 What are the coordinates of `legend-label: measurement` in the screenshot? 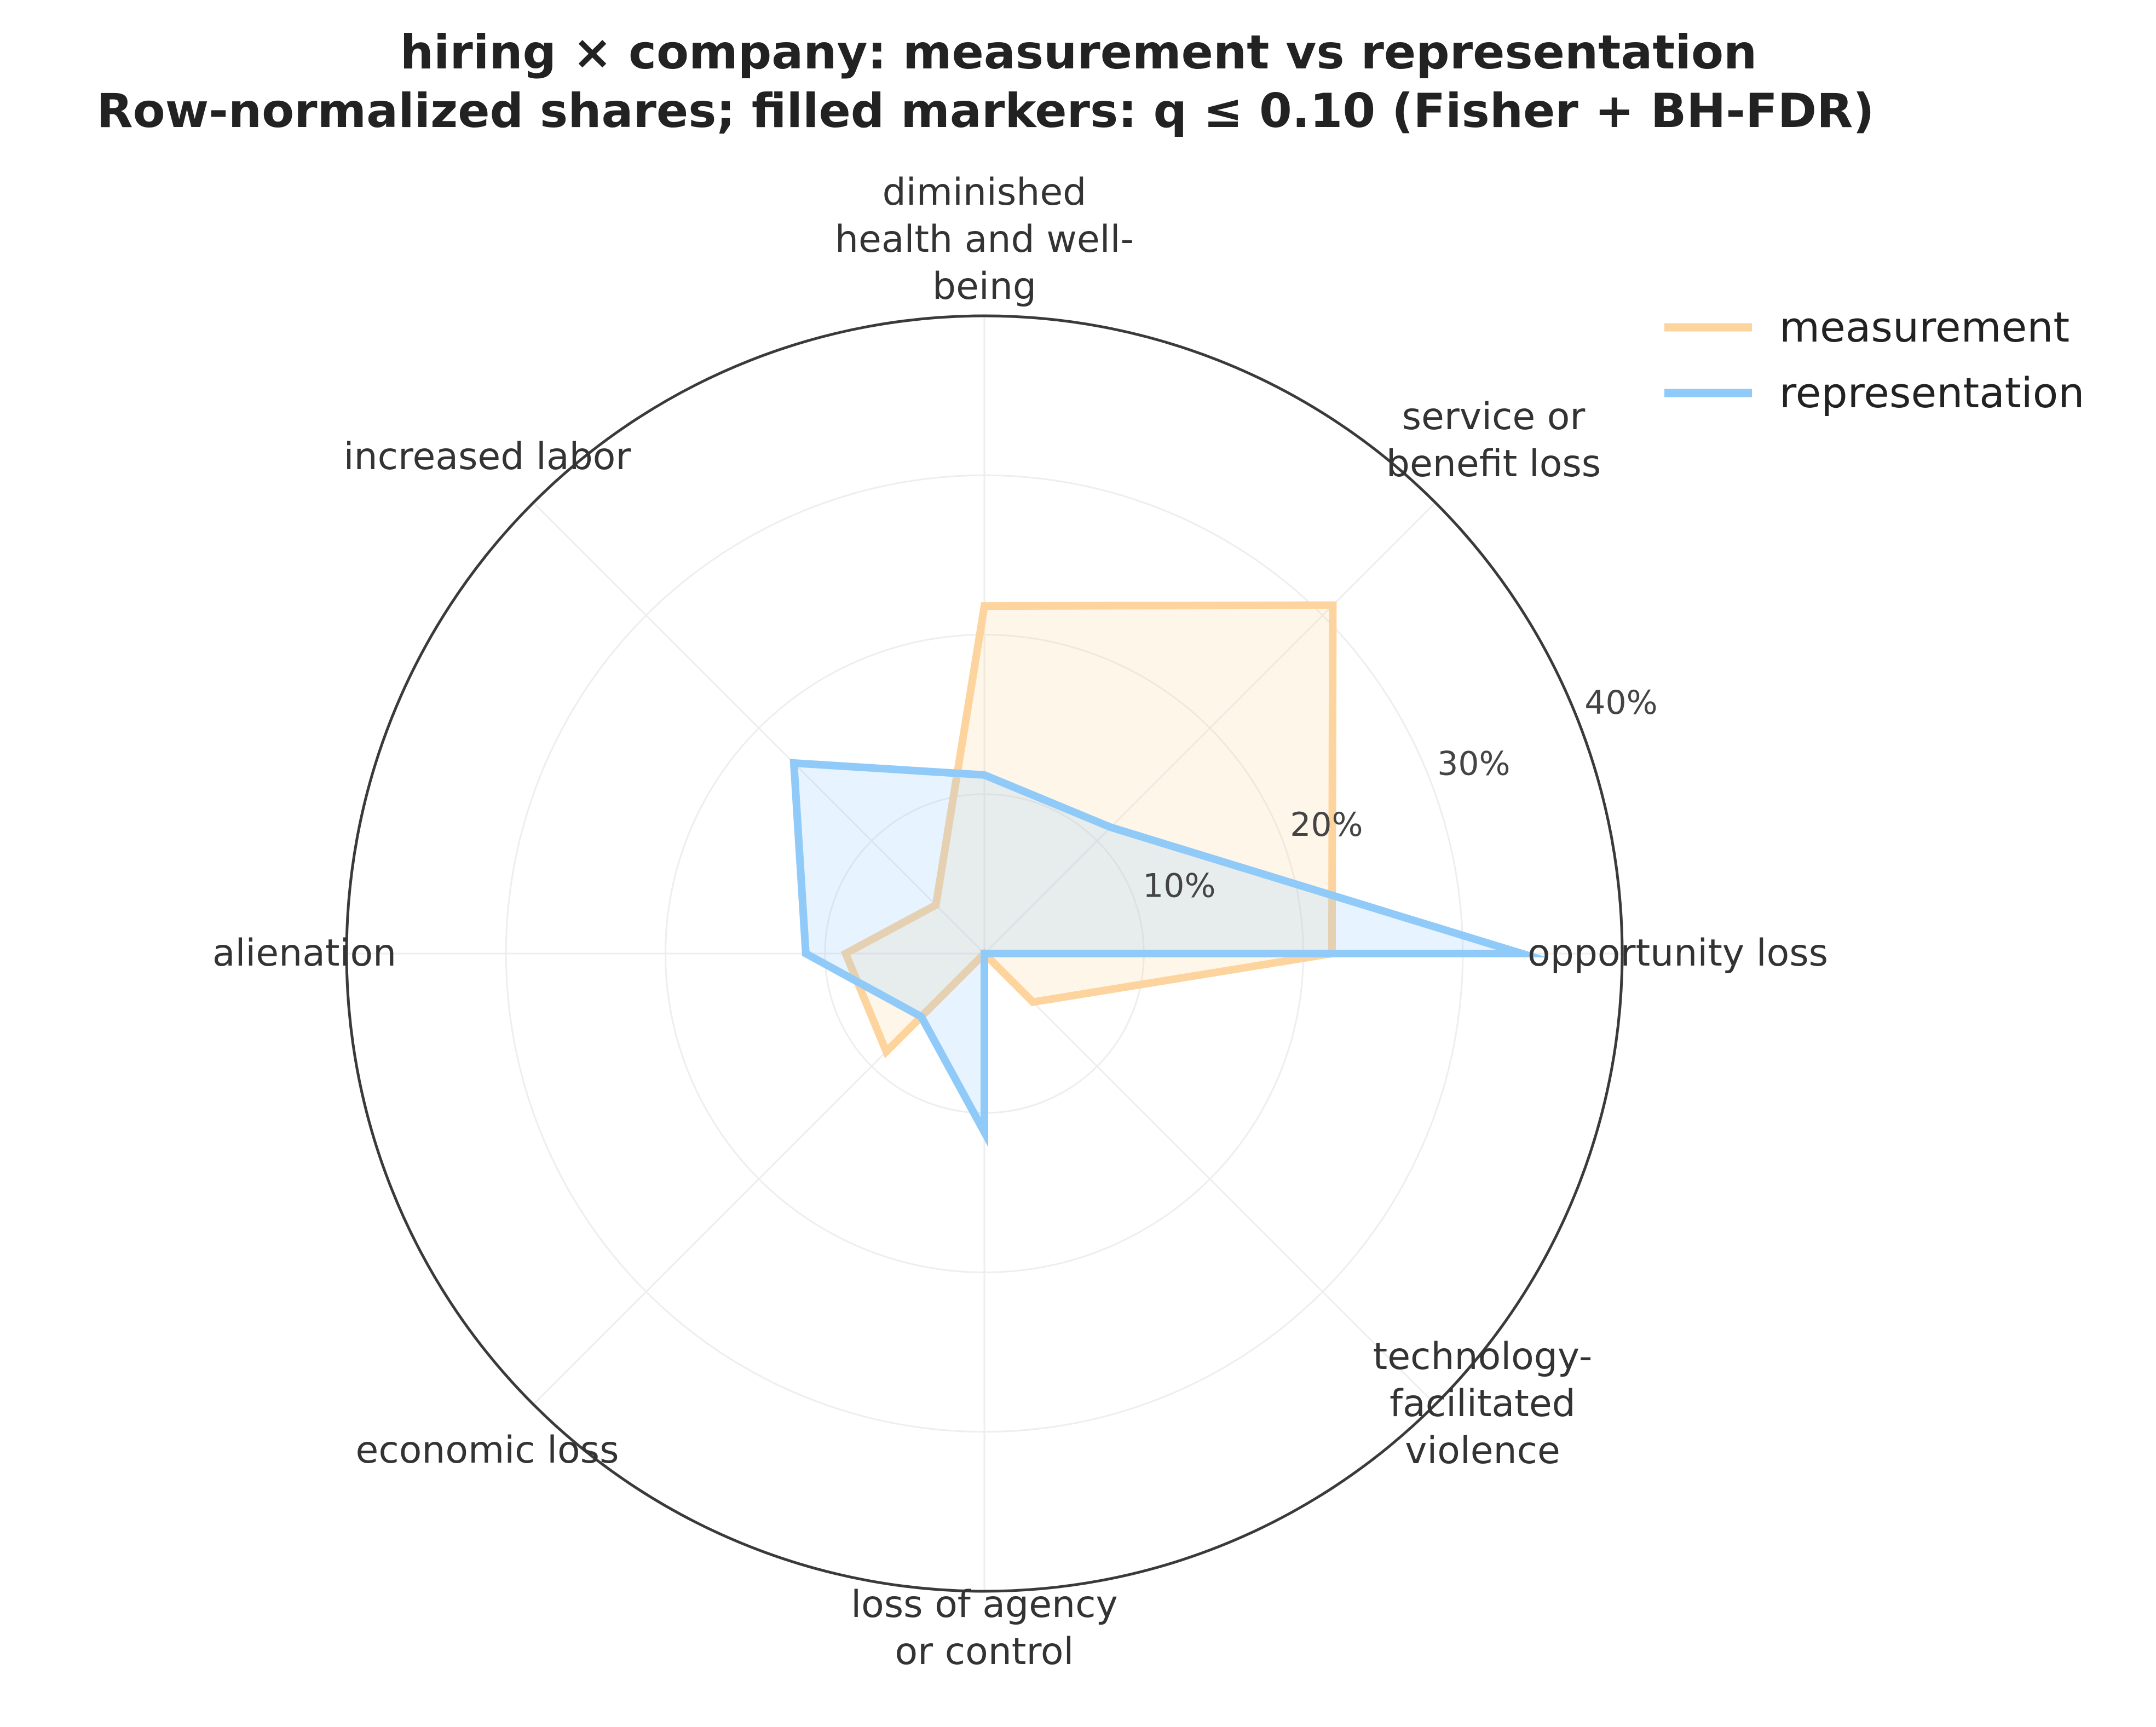 It's located at (1924, 327).